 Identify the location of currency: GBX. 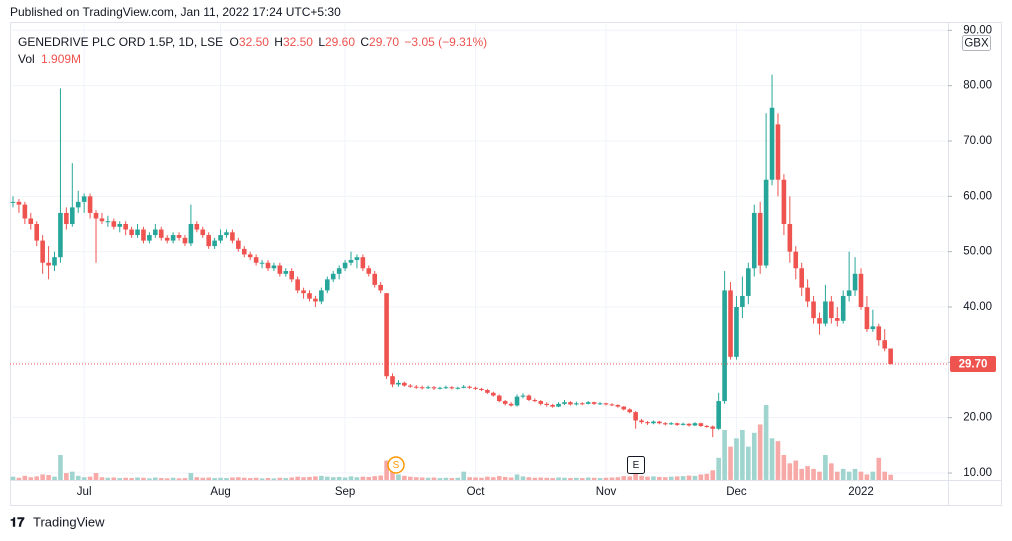
(976, 44).